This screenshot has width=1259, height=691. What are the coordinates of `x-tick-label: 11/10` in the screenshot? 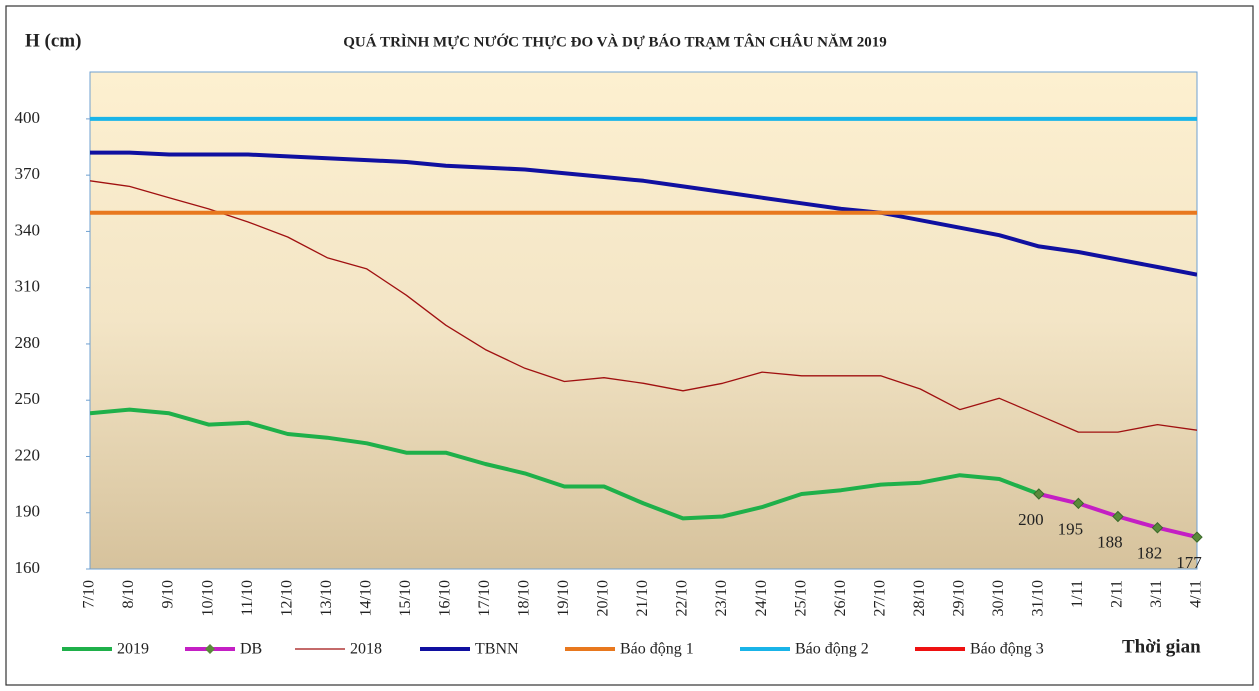 It's located at (247, 598).